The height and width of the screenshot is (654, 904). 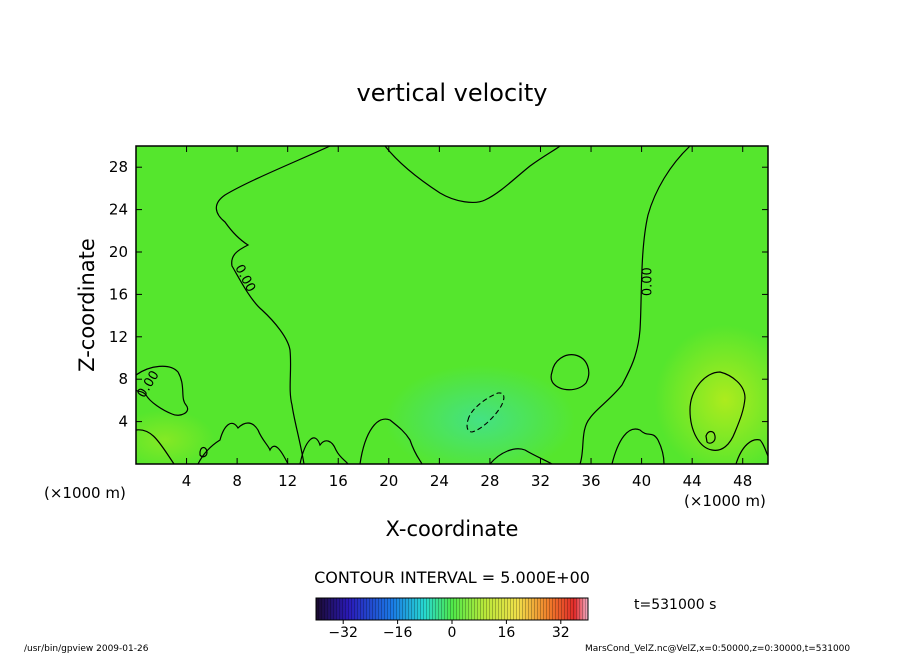 What do you see at coordinates (86, 649) in the screenshot?
I see `footer-left: /usr/bin/gpview 2009-01-26` at bounding box center [86, 649].